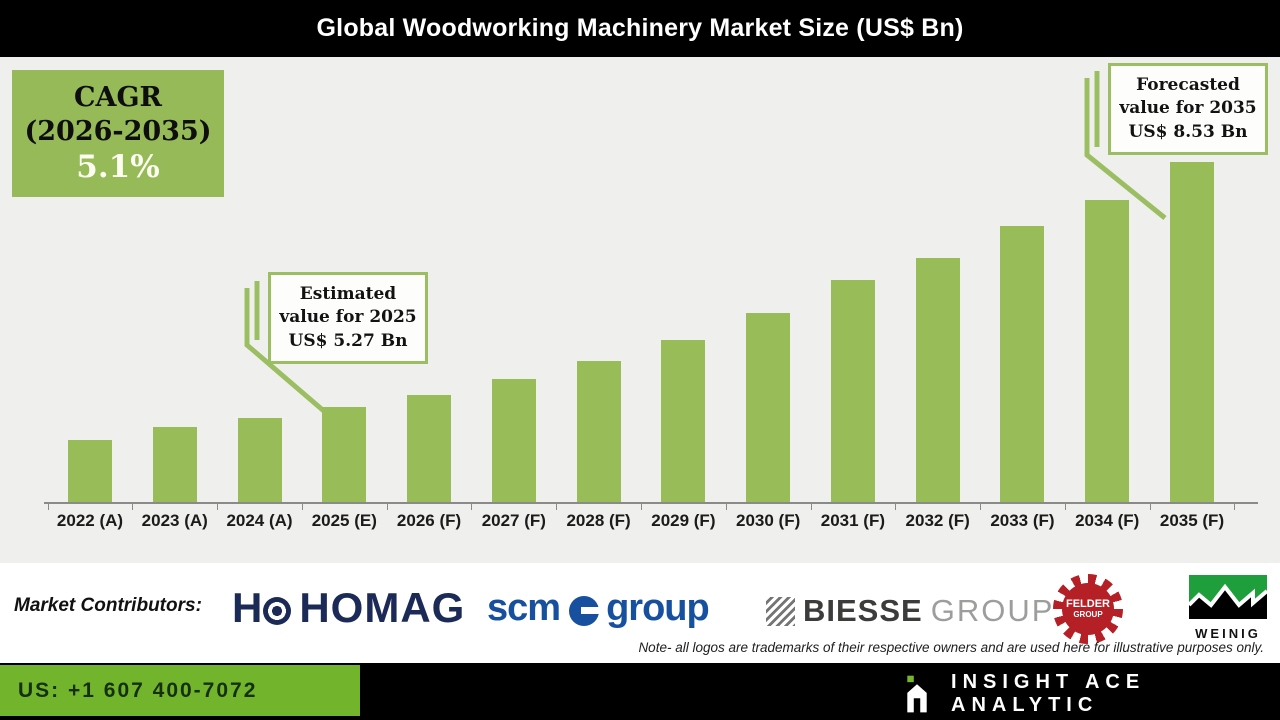 The width and height of the screenshot is (1280, 720). I want to click on bar-2026-f, so click(429, 449).